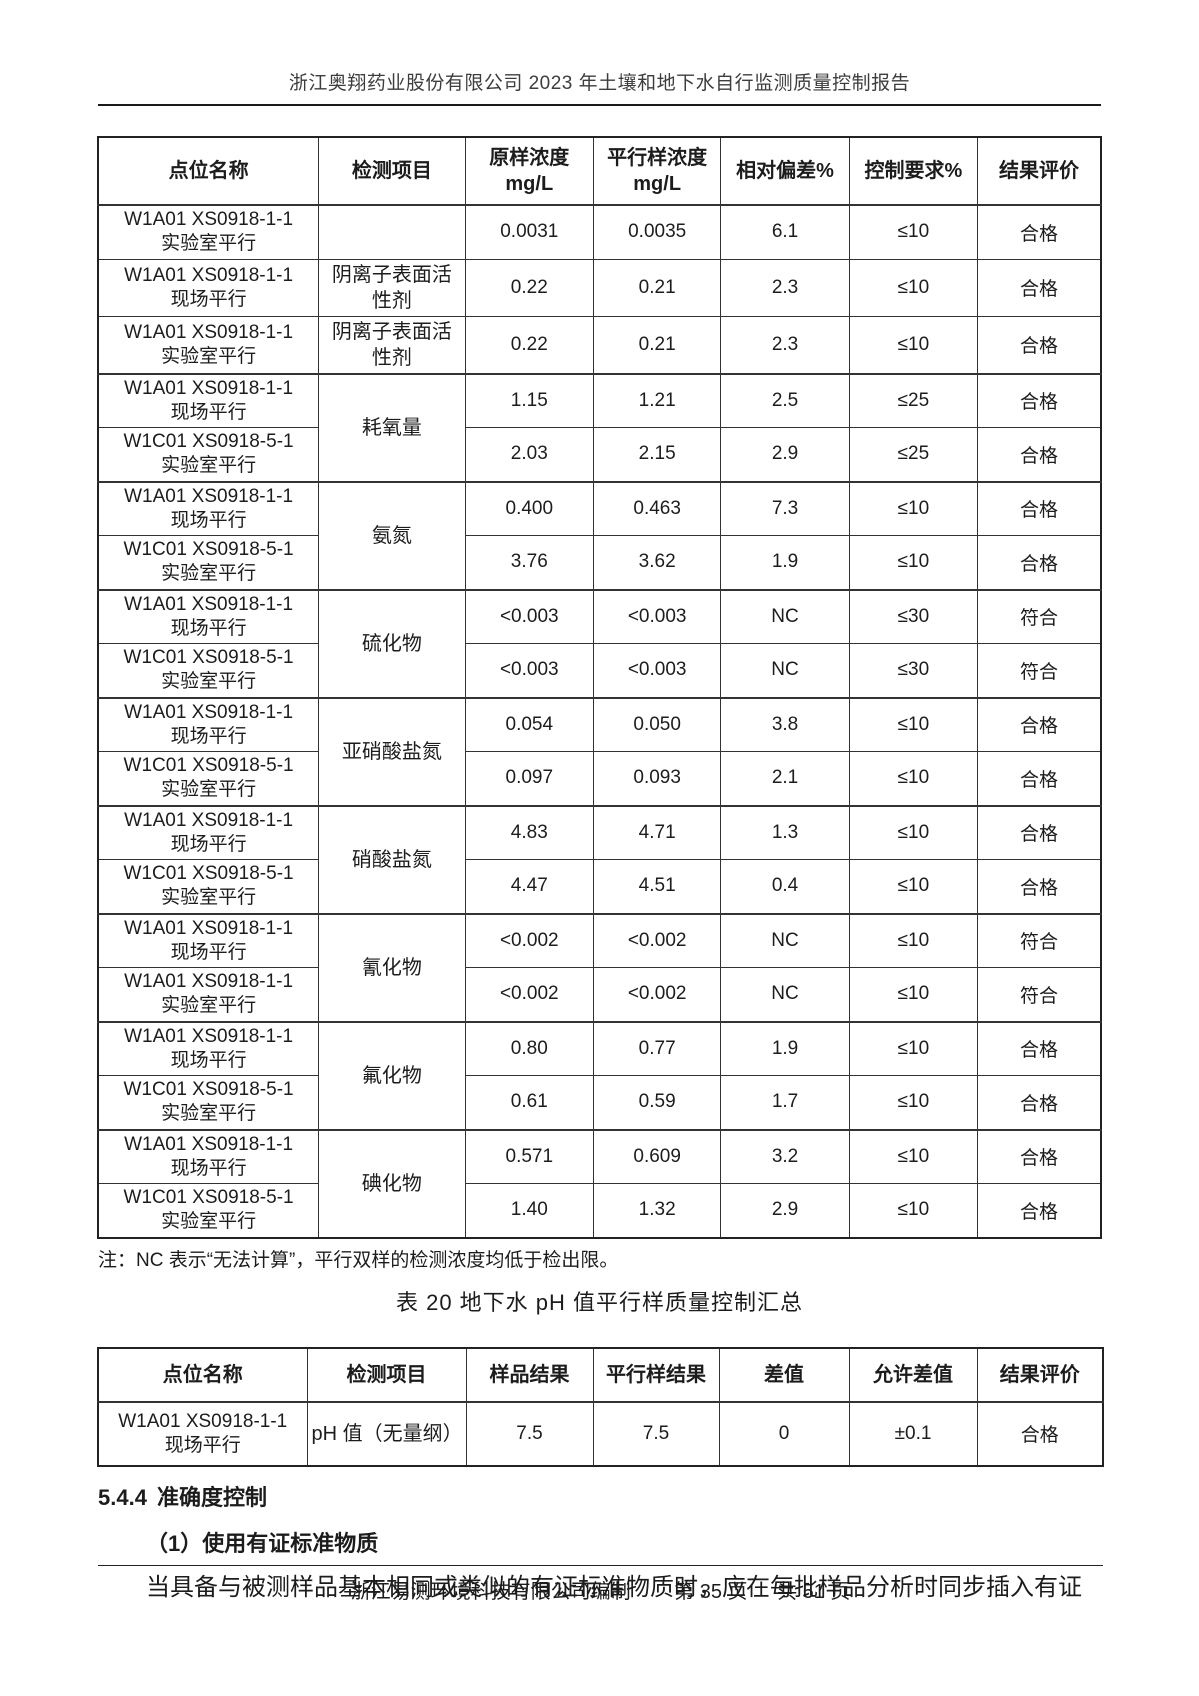  What do you see at coordinates (599, 1498) in the screenshot?
I see `section-heading: 5.4.4 准确度控制` at bounding box center [599, 1498].